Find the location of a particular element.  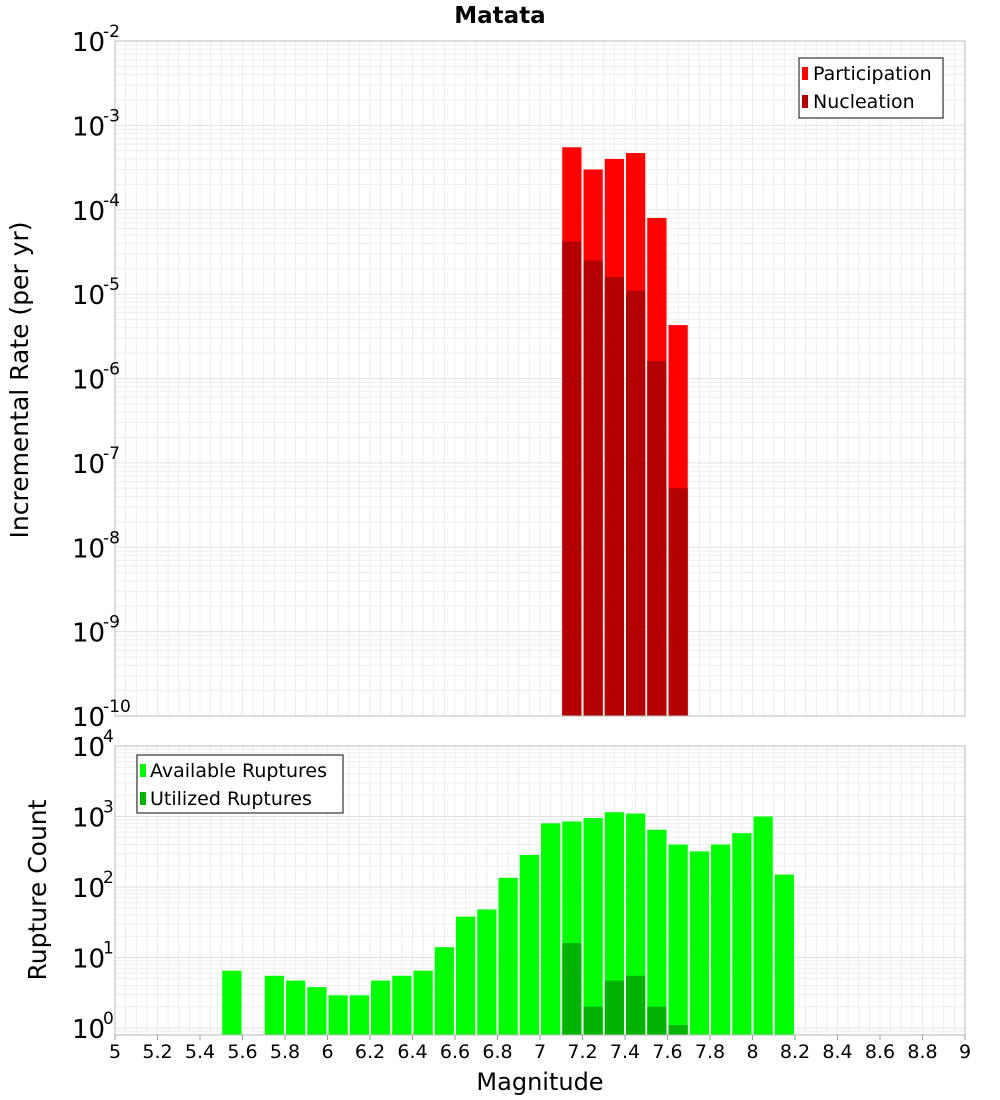

x-tick-label: 8.4 is located at coordinates (837, 1052).